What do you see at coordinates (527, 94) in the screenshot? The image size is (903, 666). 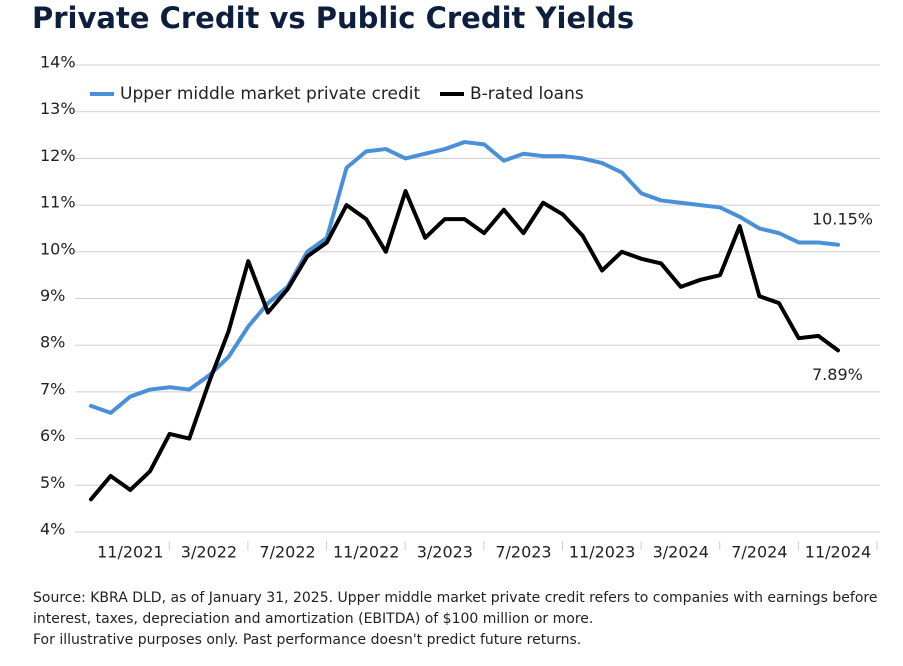 I see `legend-label: B-rated loans` at bounding box center [527, 94].